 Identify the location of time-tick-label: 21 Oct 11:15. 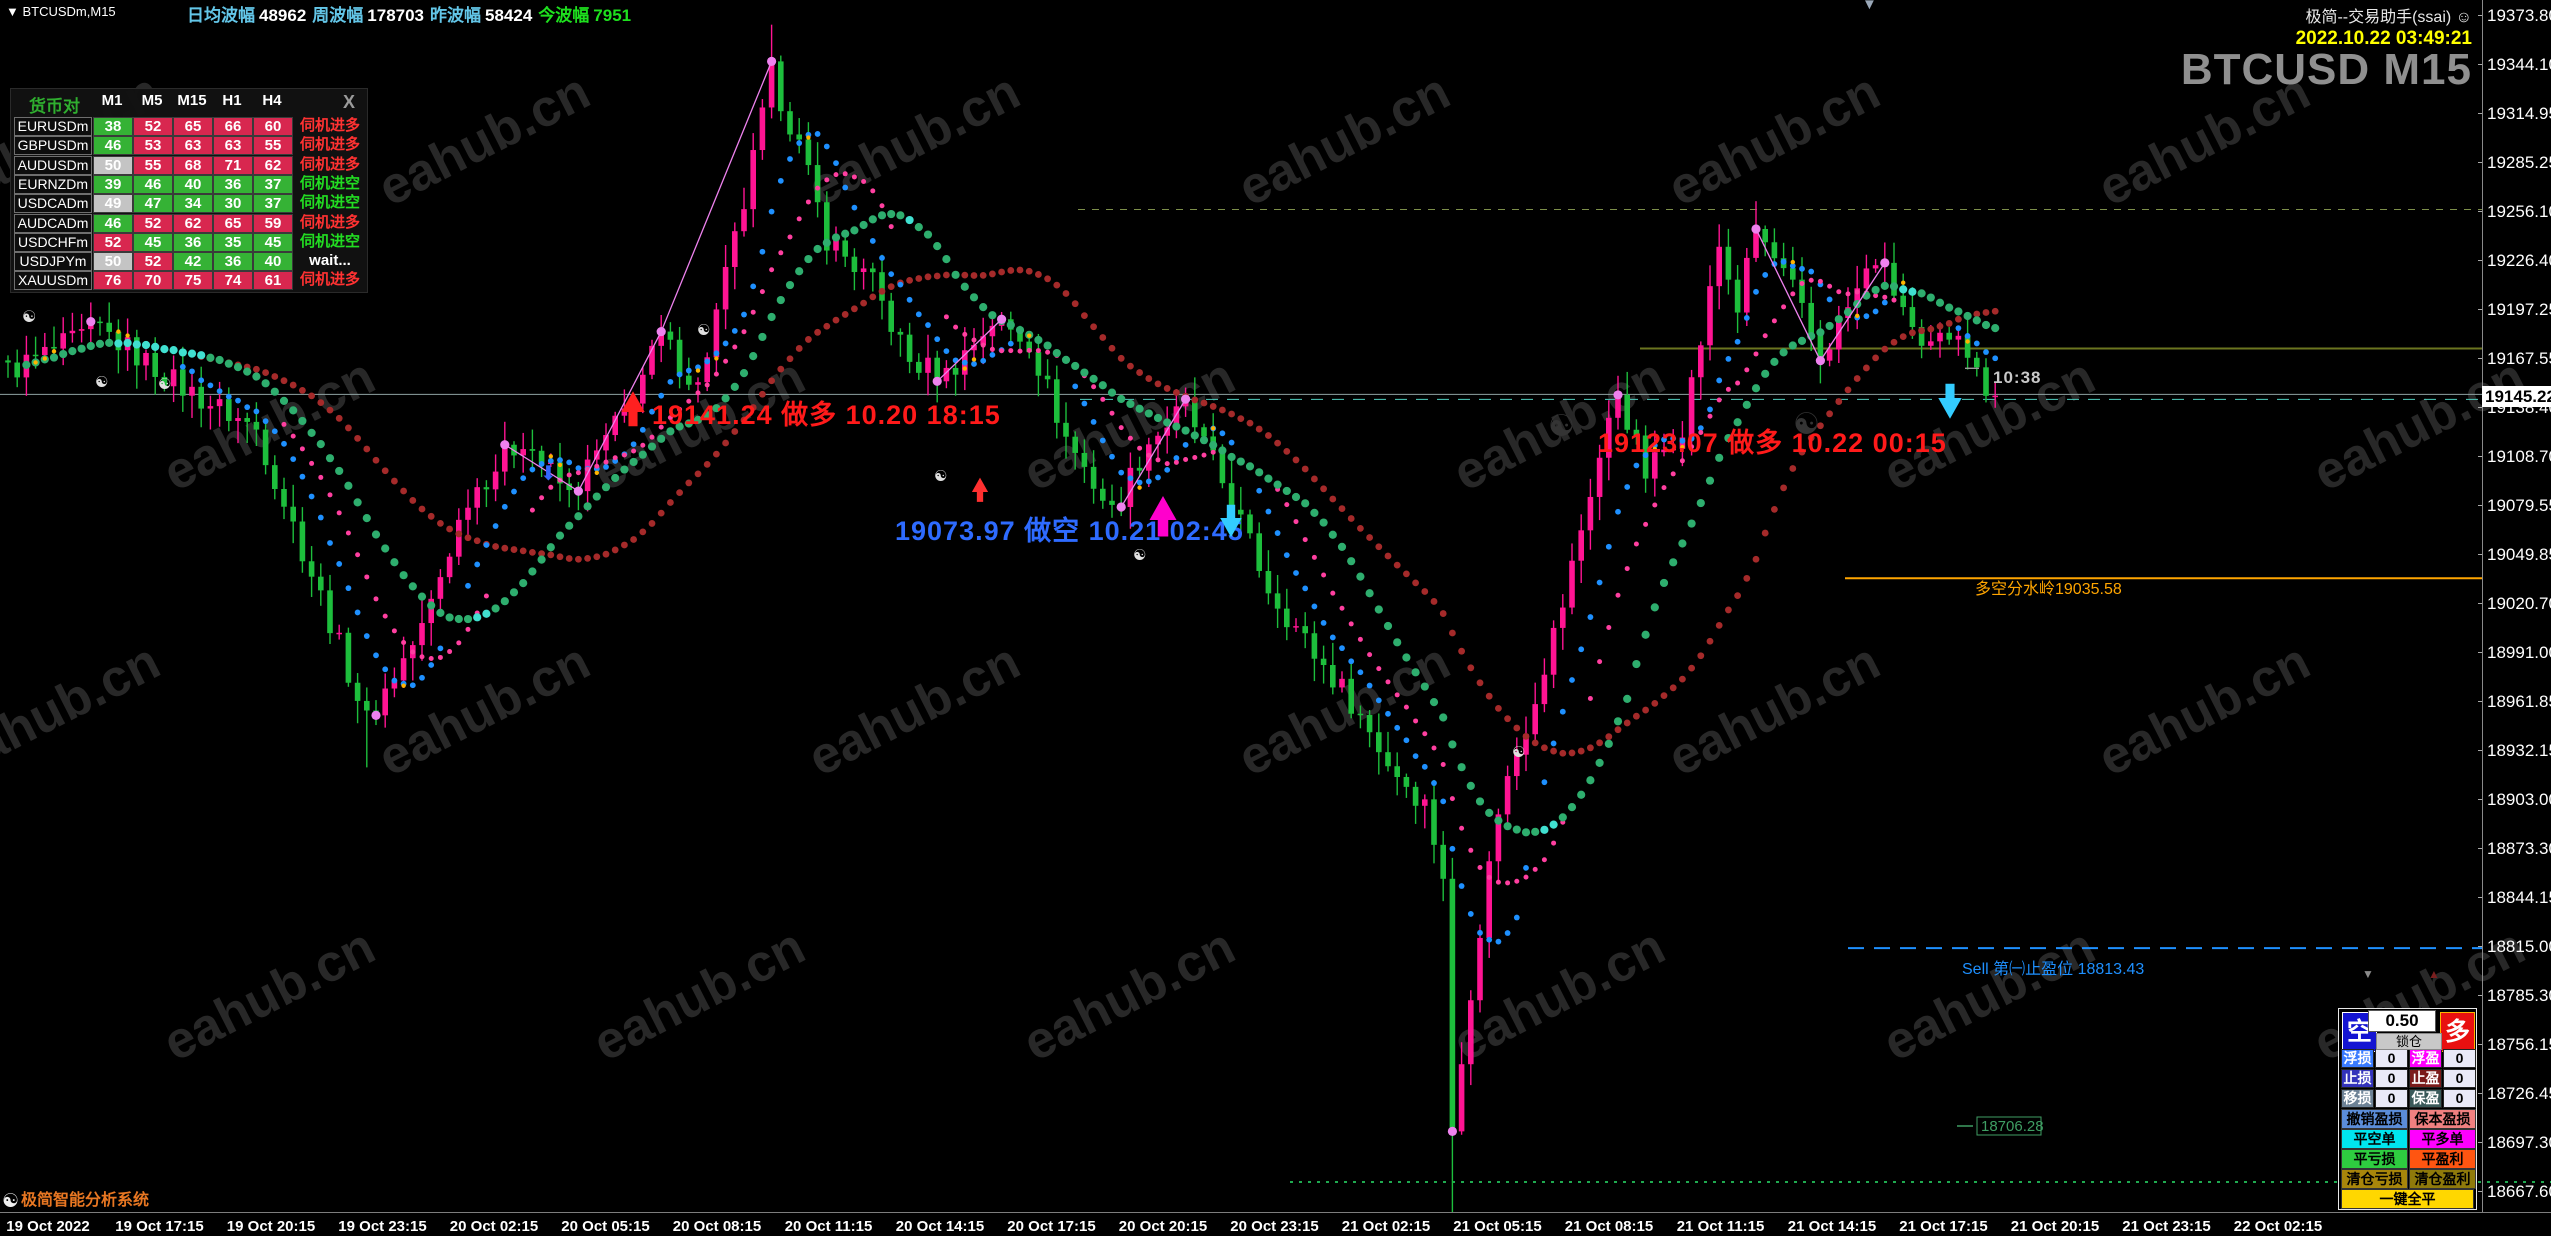
(1720, 1226).